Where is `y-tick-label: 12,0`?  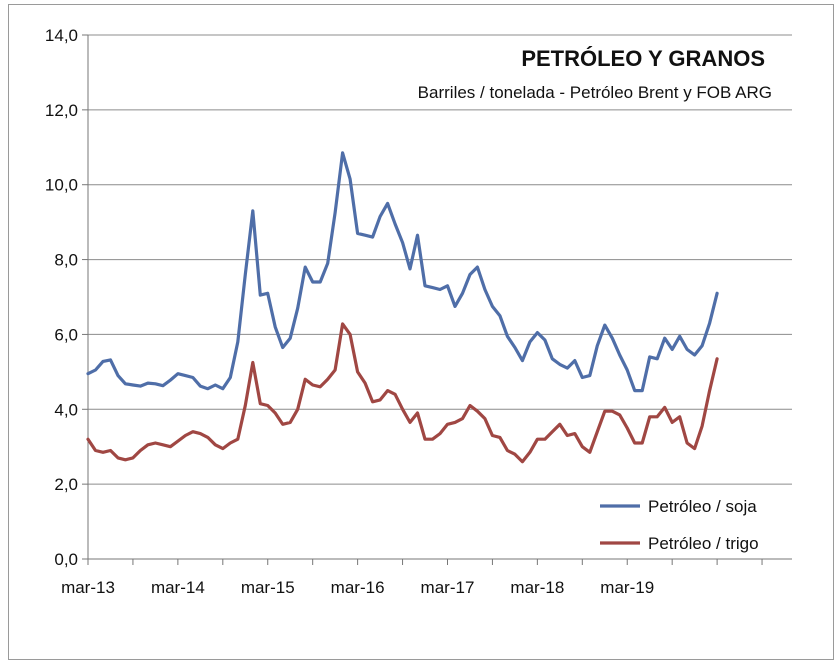
y-tick-label: 12,0 is located at coordinates (61, 110).